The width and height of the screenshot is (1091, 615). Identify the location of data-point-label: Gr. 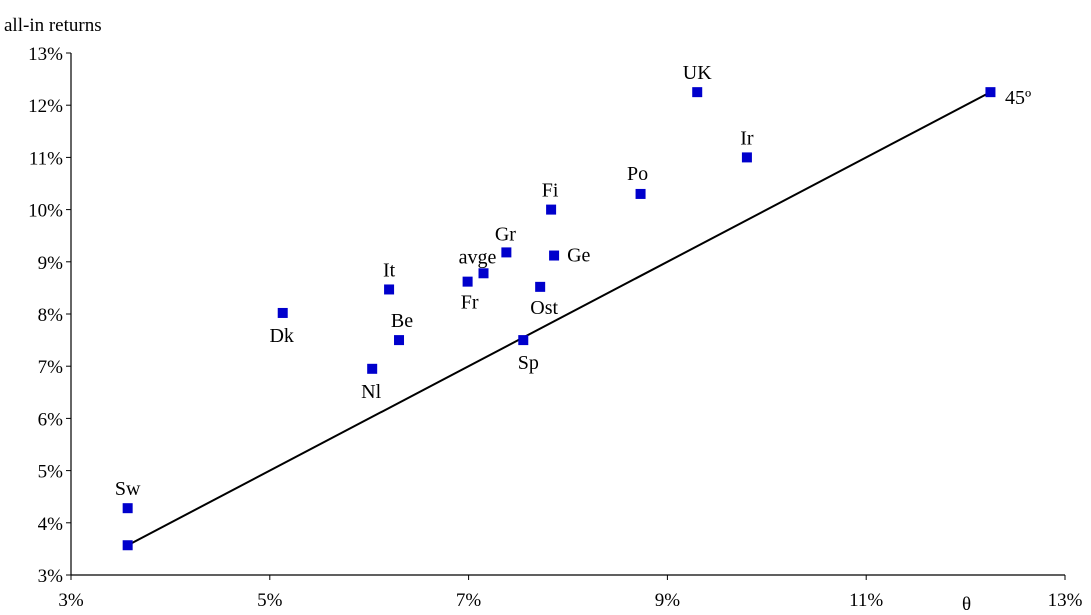
(505, 234).